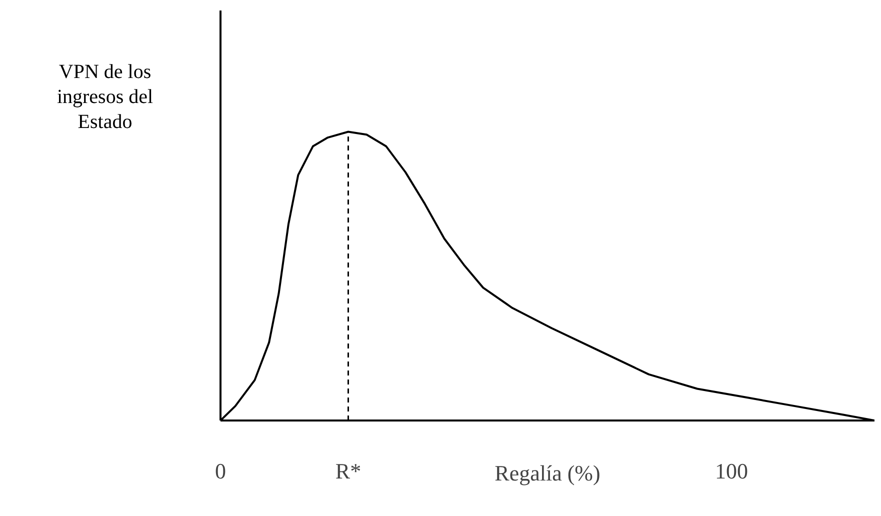 This screenshot has height=516, width=881. What do you see at coordinates (348, 471) in the screenshot?
I see `x-tick-label: R*` at bounding box center [348, 471].